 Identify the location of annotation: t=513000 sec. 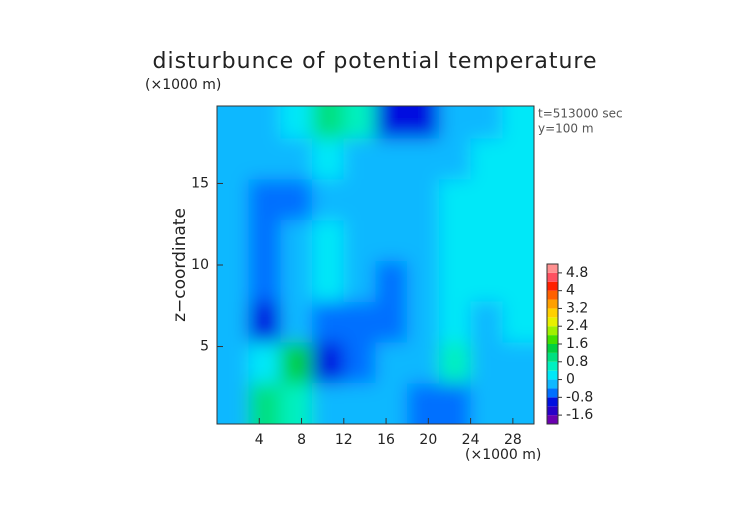
(580, 114).